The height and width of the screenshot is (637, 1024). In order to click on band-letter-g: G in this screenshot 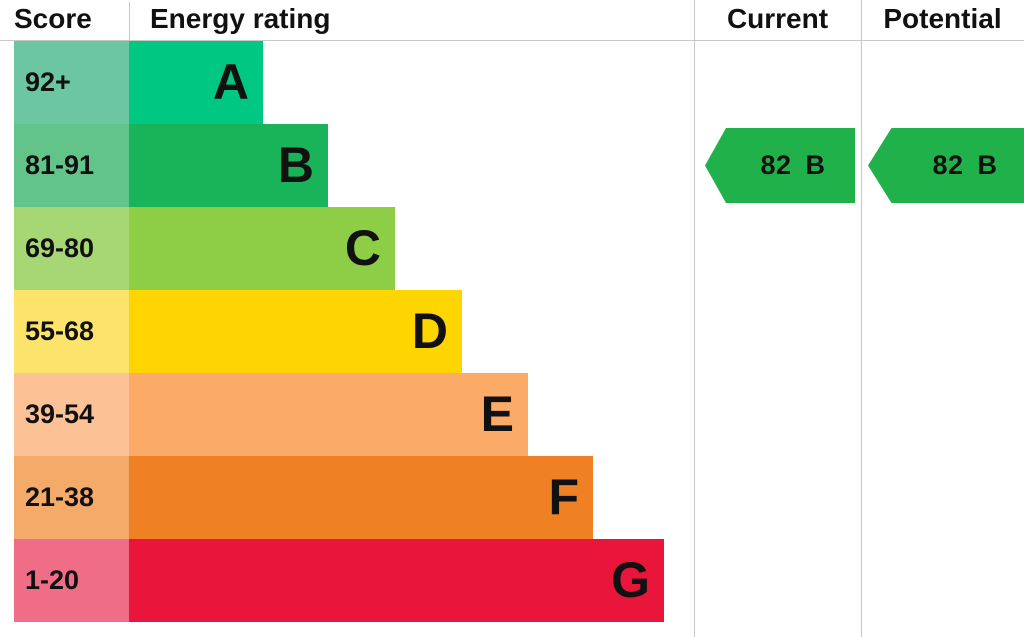, I will do `click(630, 580)`.